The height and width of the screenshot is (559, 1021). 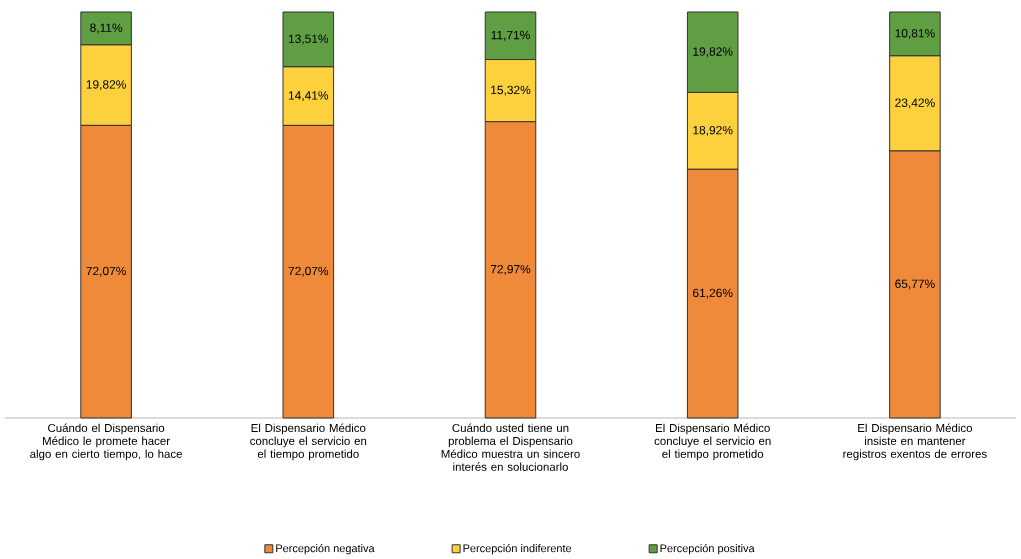 What do you see at coordinates (915, 34) in the screenshot?
I see `data-label: 10,81%` at bounding box center [915, 34].